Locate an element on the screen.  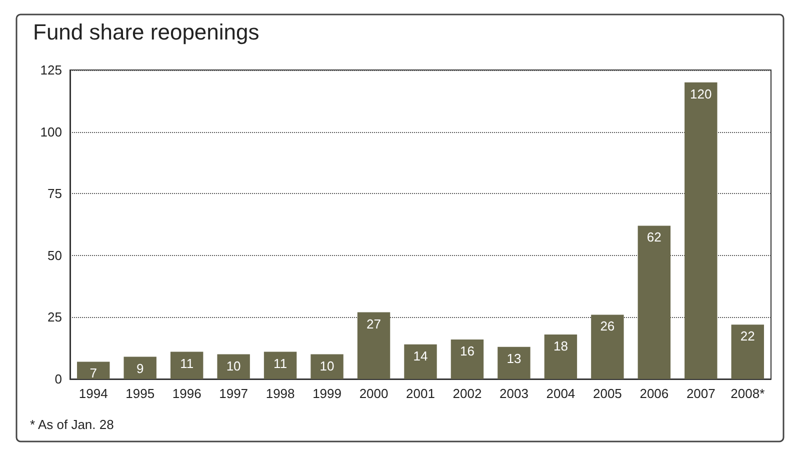
x-tick-label: 2001 is located at coordinates (420, 393).